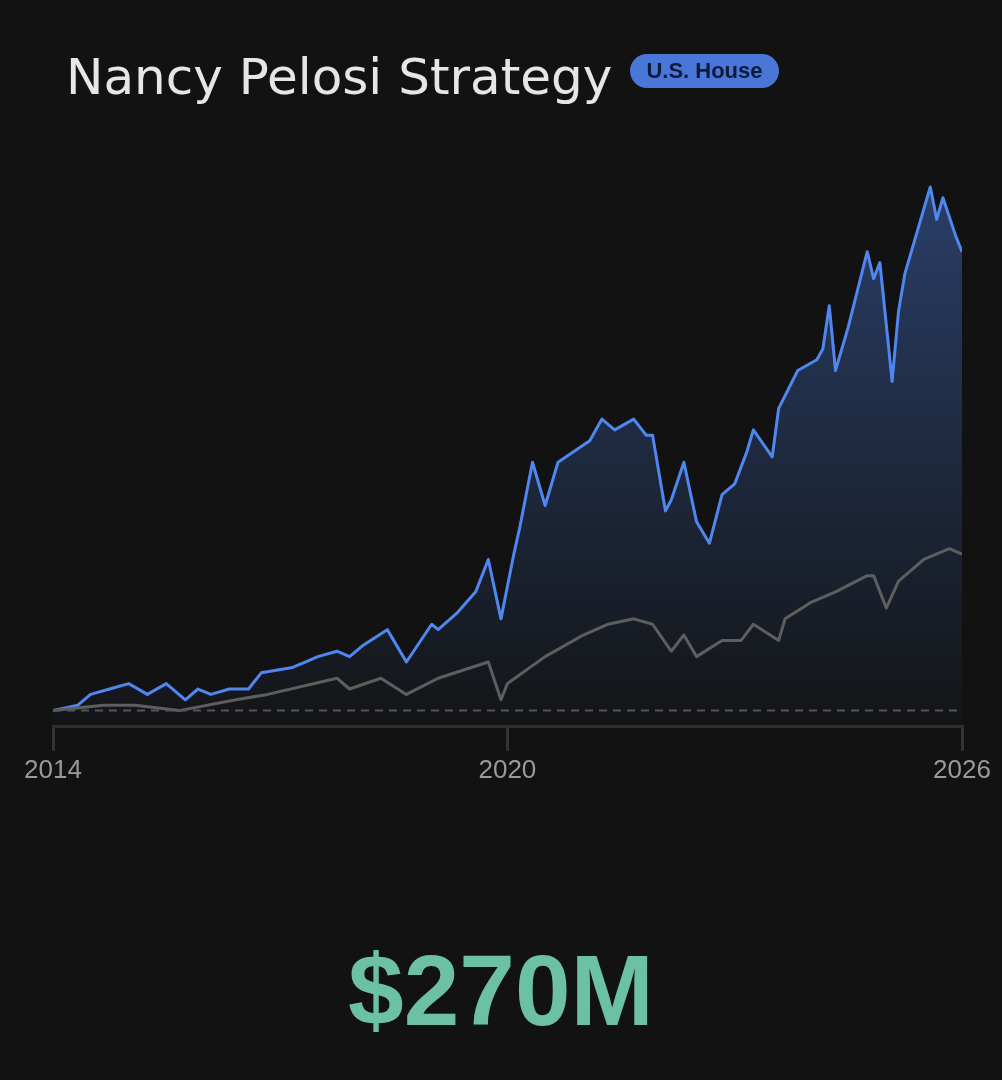 This screenshot has width=1002, height=1080. Describe the element at coordinates (704, 71) in the screenshot. I see `chart-subtitle: U.S. House` at that location.